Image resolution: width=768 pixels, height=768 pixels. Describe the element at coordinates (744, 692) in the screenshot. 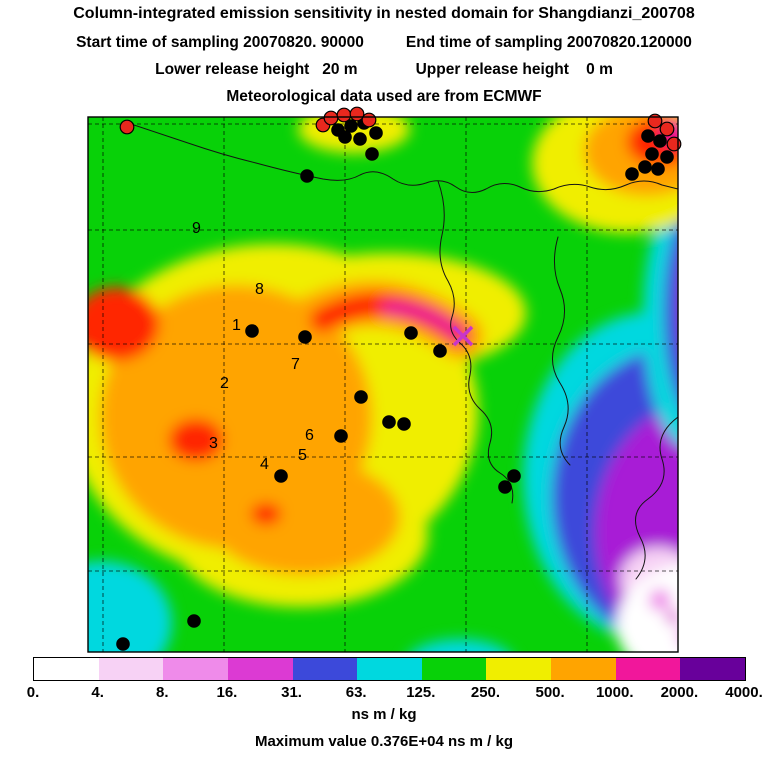

I see `colorbar-tick: 4000.` at that location.